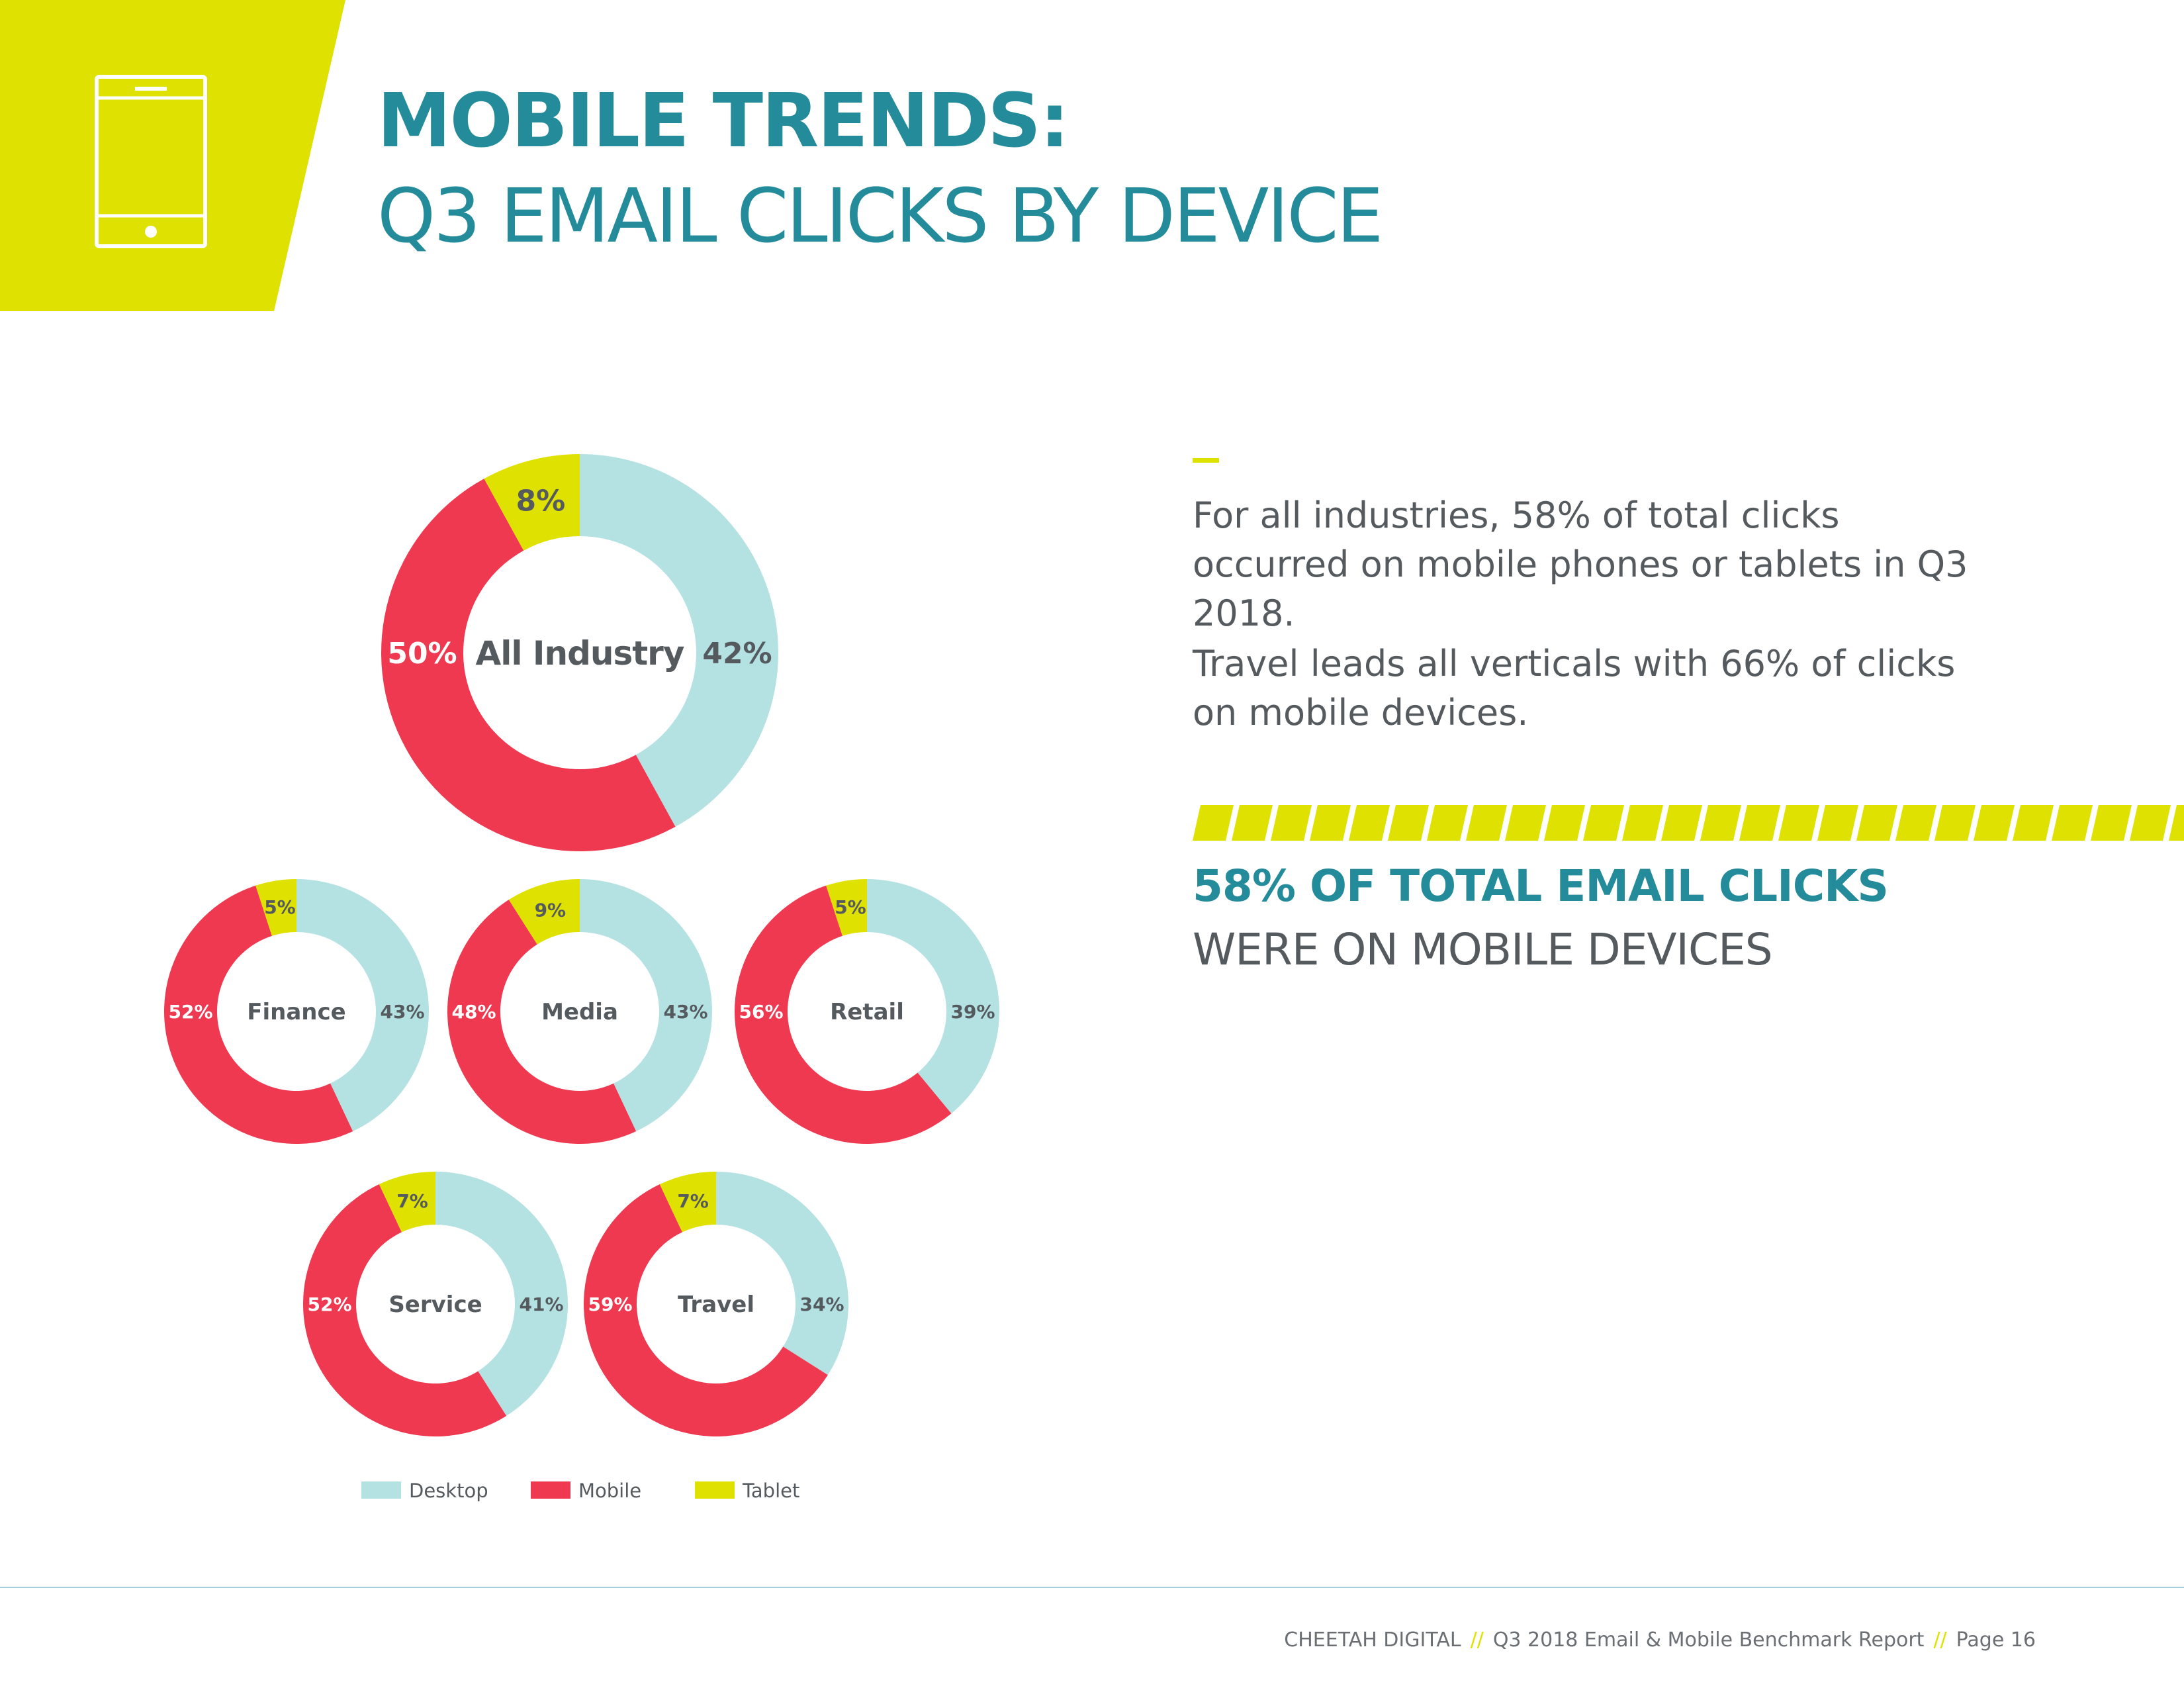 The width and height of the screenshot is (2184, 1688). I want to click on data-label-mobile: 56%, so click(761, 1012).